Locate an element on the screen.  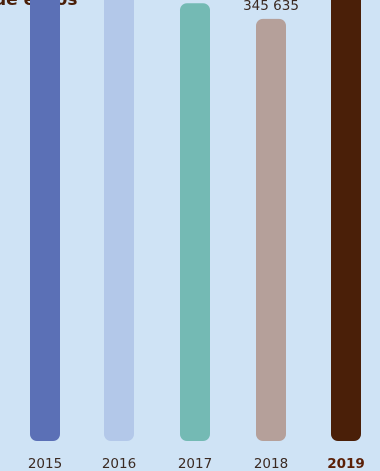
bar-2016 is located at coordinates (119, 220).